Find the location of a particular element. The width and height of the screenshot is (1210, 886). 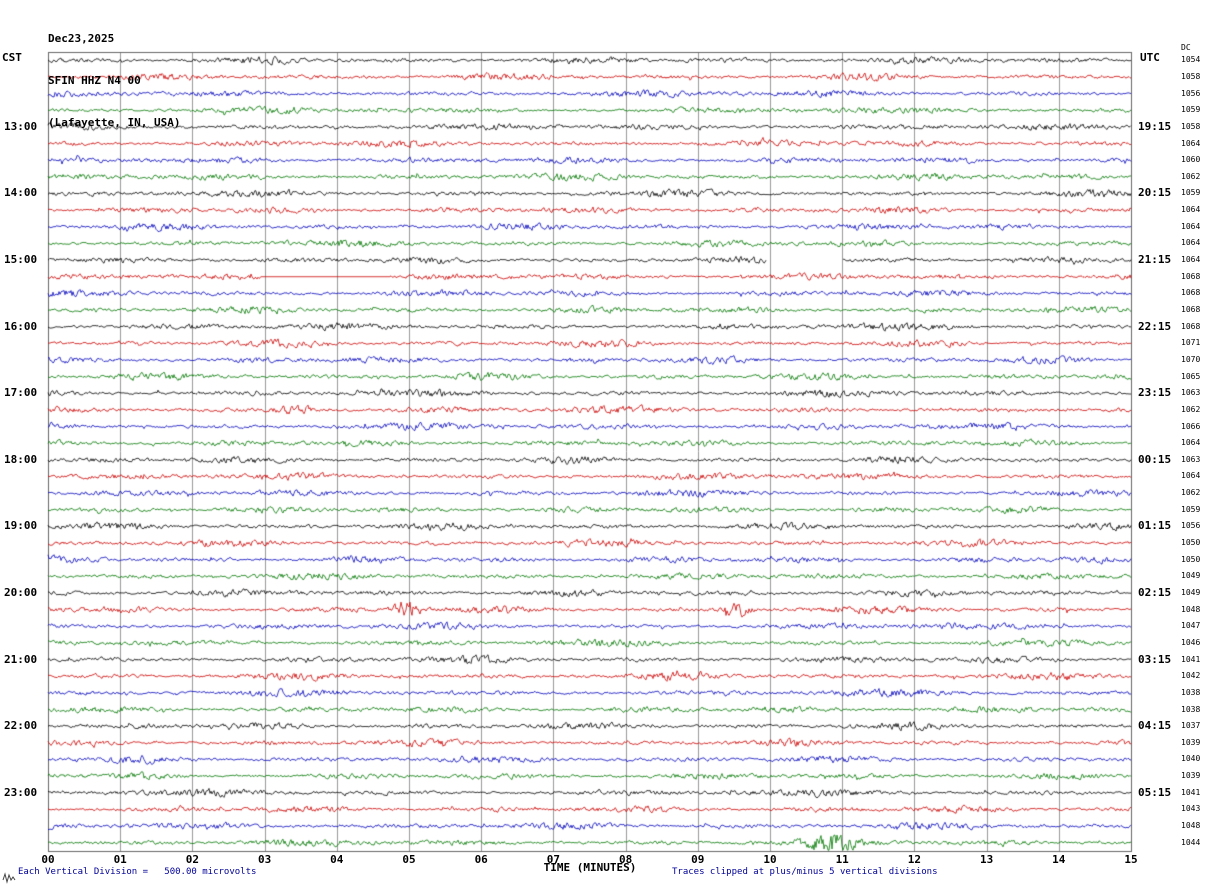

left-timezone-label: CST is located at coordinates (12, 57).